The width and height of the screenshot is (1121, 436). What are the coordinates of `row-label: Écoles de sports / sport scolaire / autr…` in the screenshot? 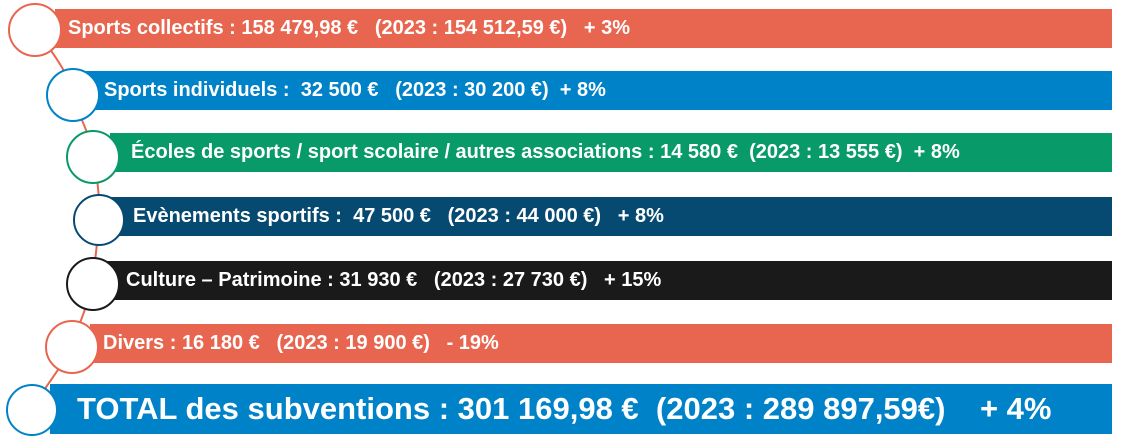 It's located at (387, 152).